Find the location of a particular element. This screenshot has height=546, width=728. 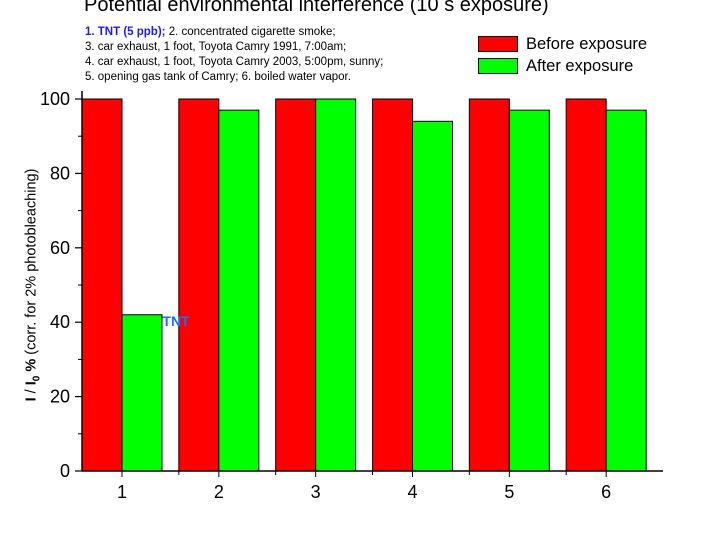

x-tick-label-4: 4 is located at coordinates (412, 492).